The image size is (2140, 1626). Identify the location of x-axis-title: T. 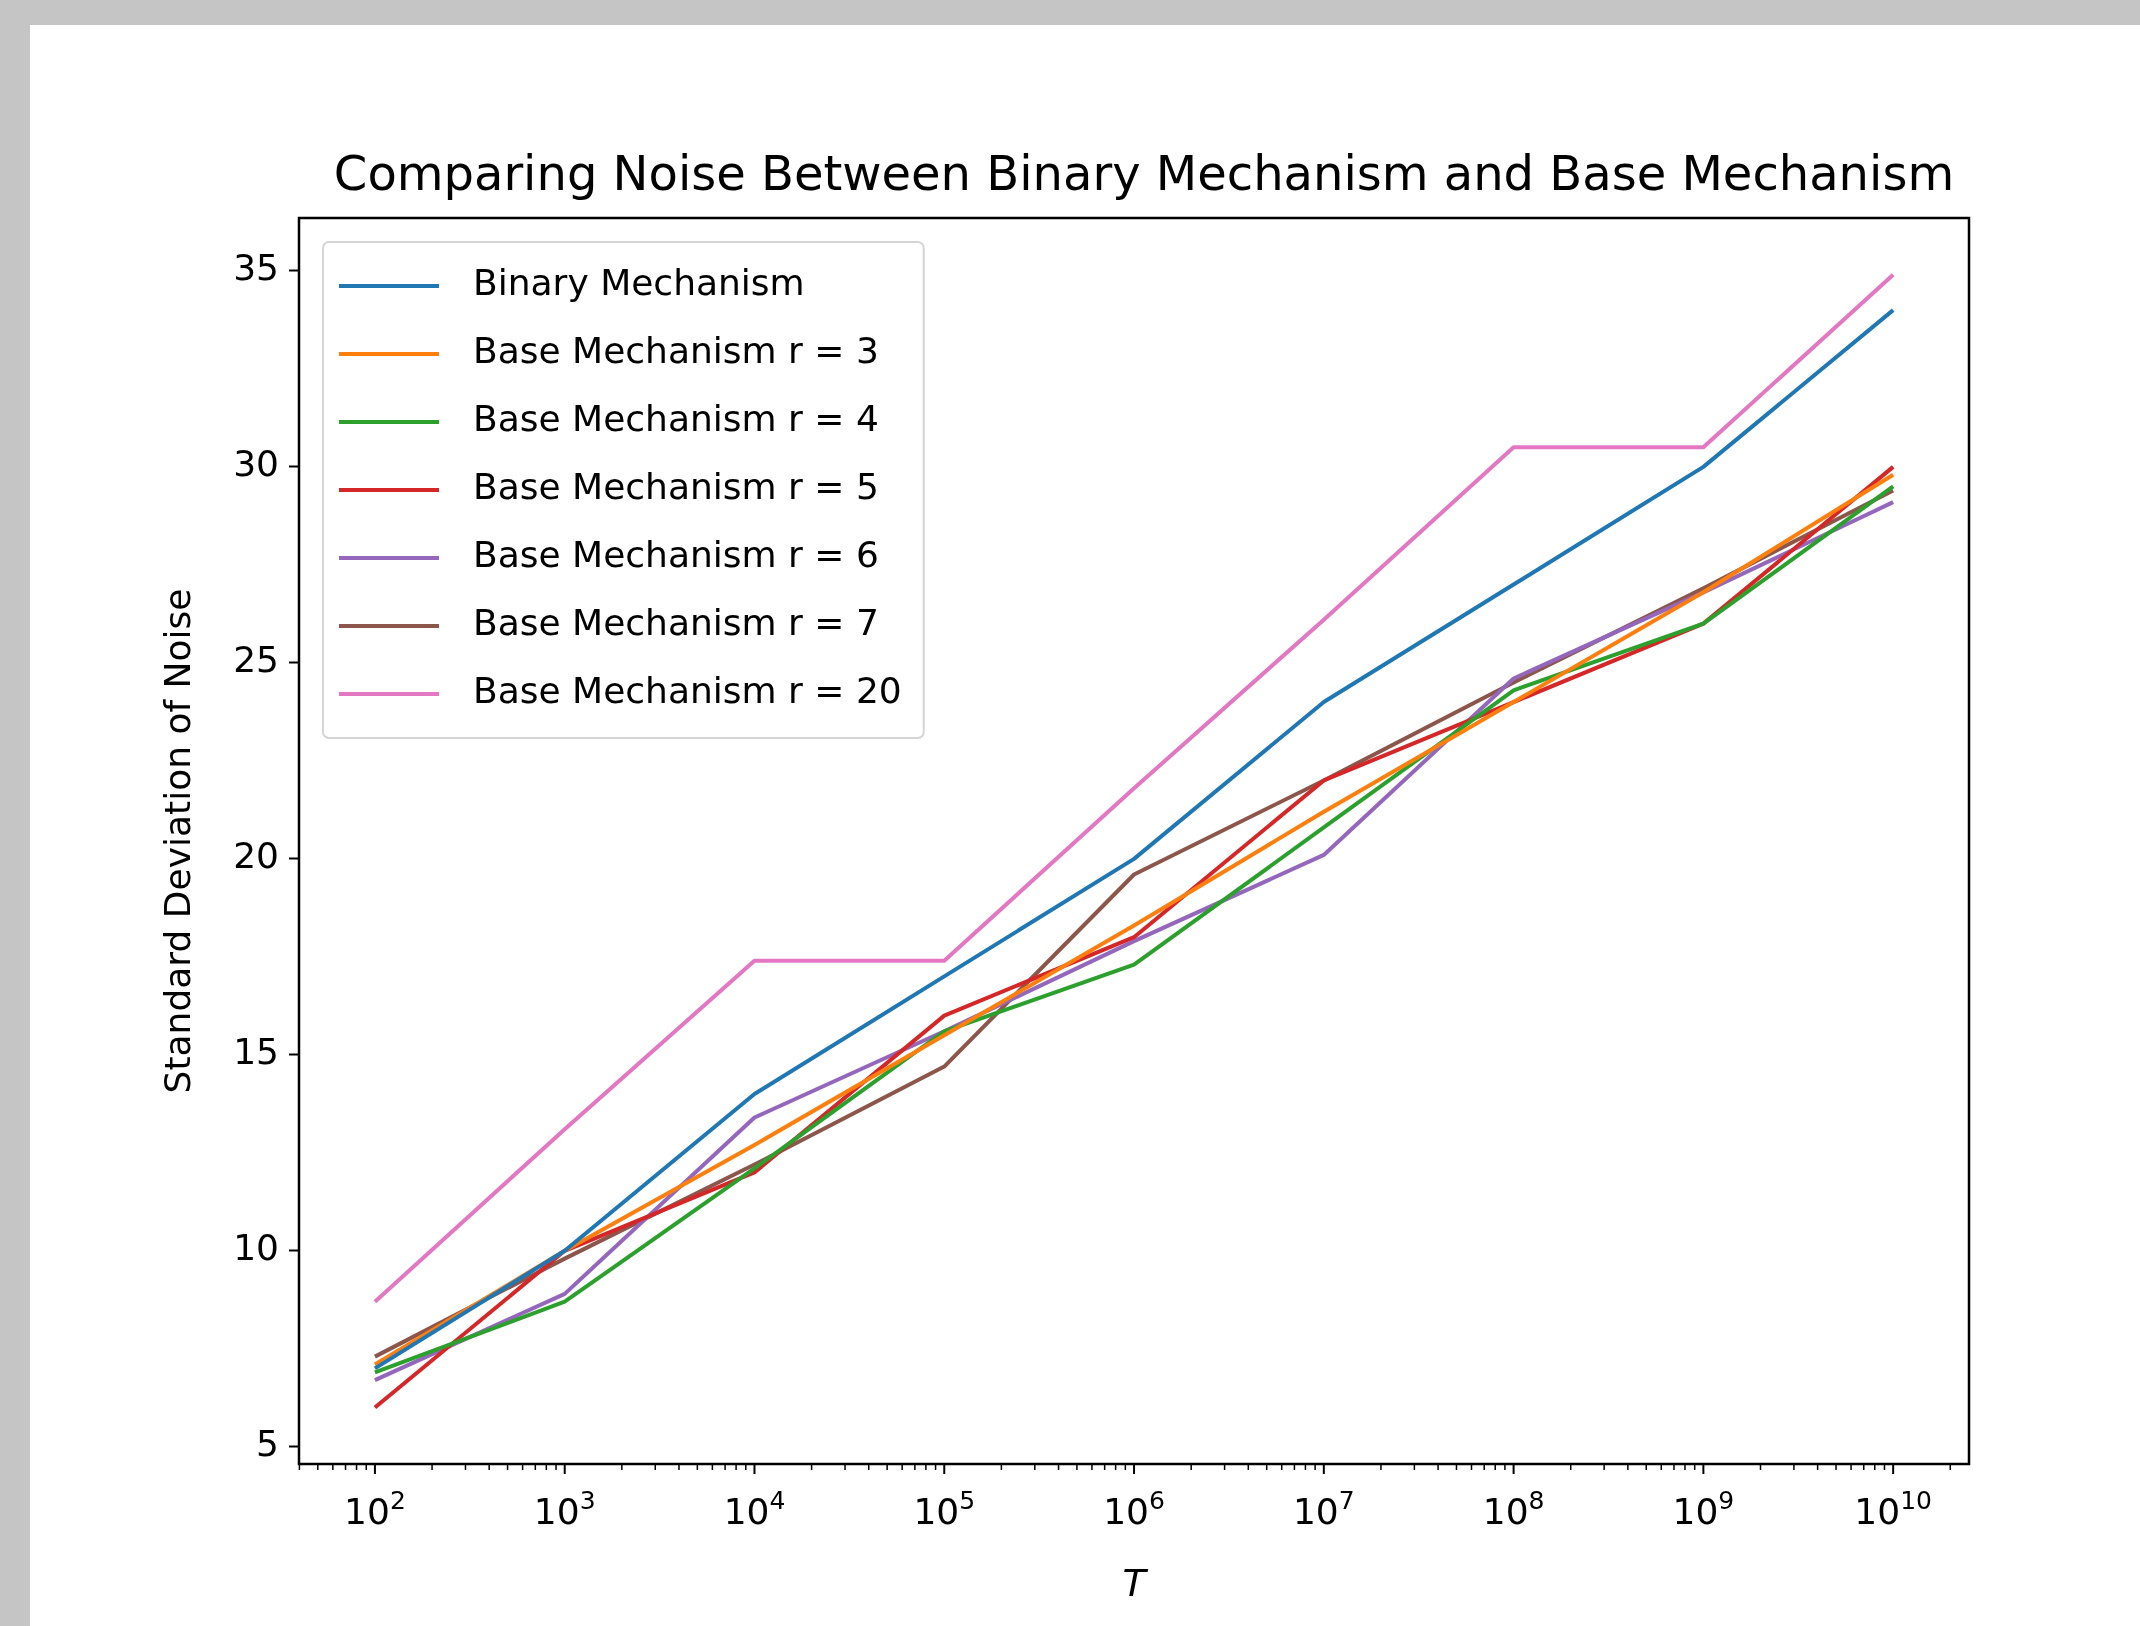
(1135, 1583).